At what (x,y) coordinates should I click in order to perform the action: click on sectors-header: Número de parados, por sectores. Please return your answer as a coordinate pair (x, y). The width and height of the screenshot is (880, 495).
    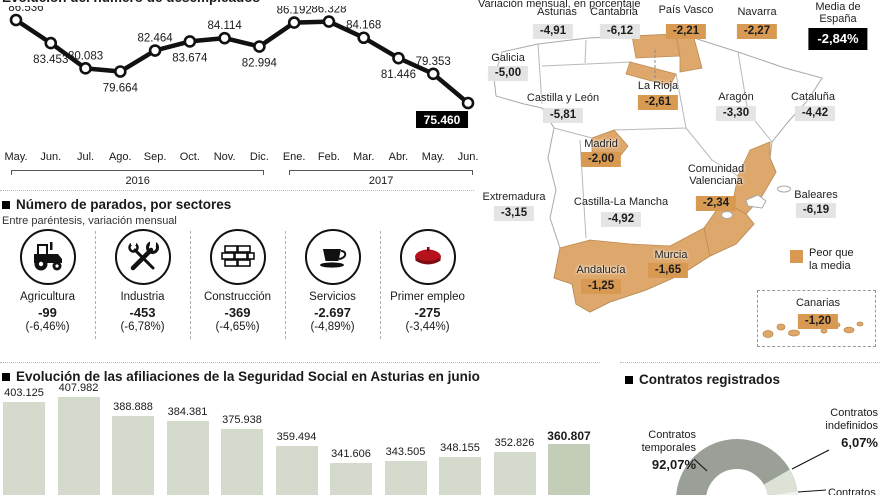
    Looking at the image, I should click on (116, 204).